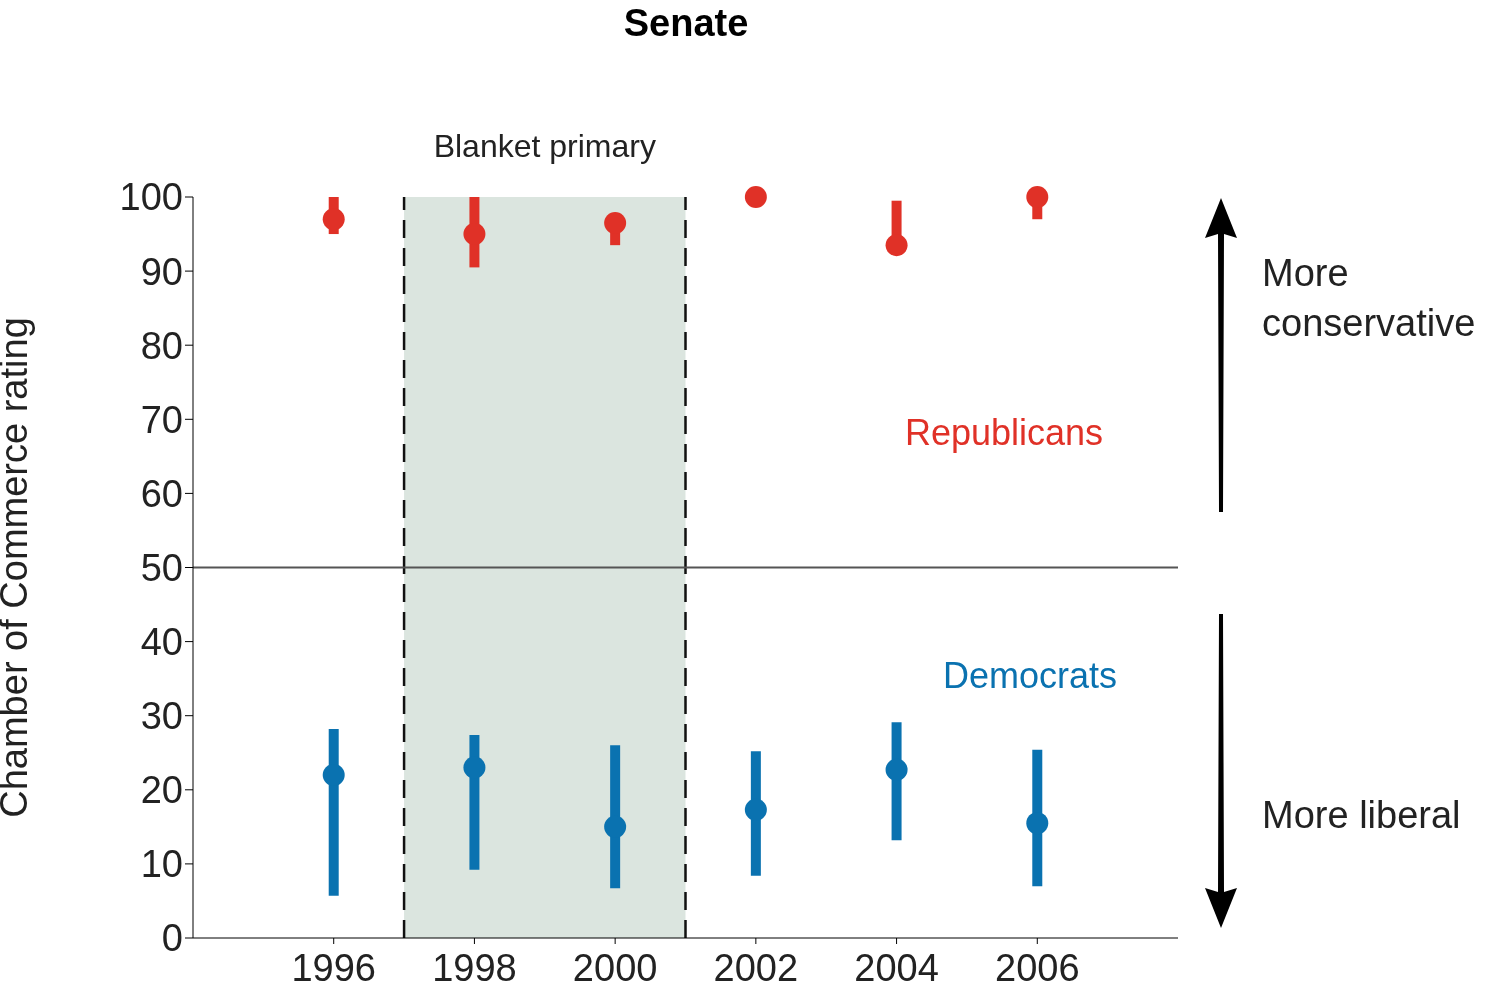  Describe the element at coordinates (1030, 676) in the screenshot. I see `text: Democrats` at that location.